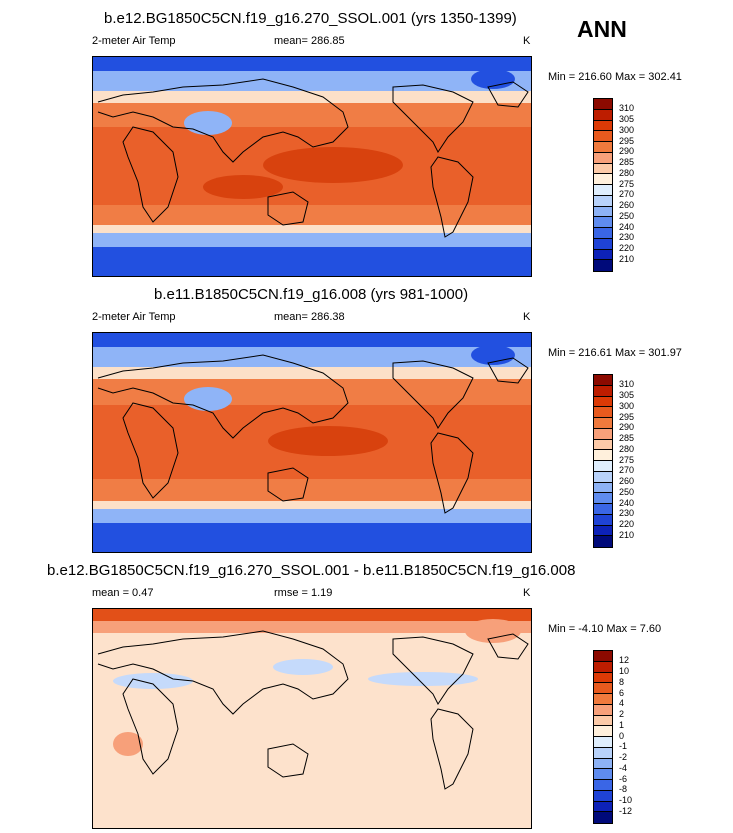 The image size is (733, 833). I want to click on colorbar-tick-label: 6, so click(622, 692).